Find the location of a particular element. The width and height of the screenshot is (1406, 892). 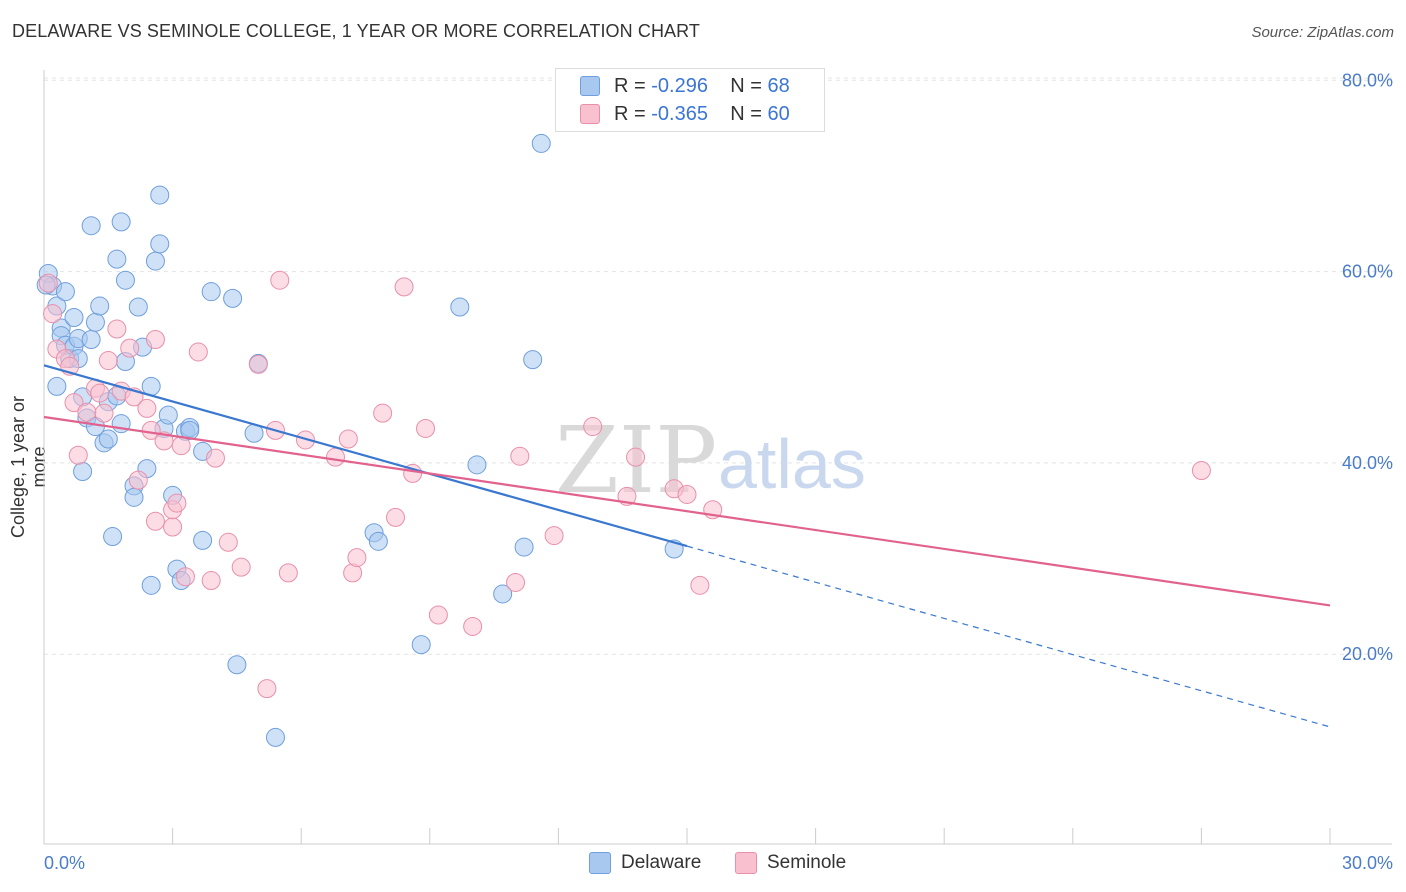

bottom-legend-delaware: Delaware is located at coordinates (645, 863).